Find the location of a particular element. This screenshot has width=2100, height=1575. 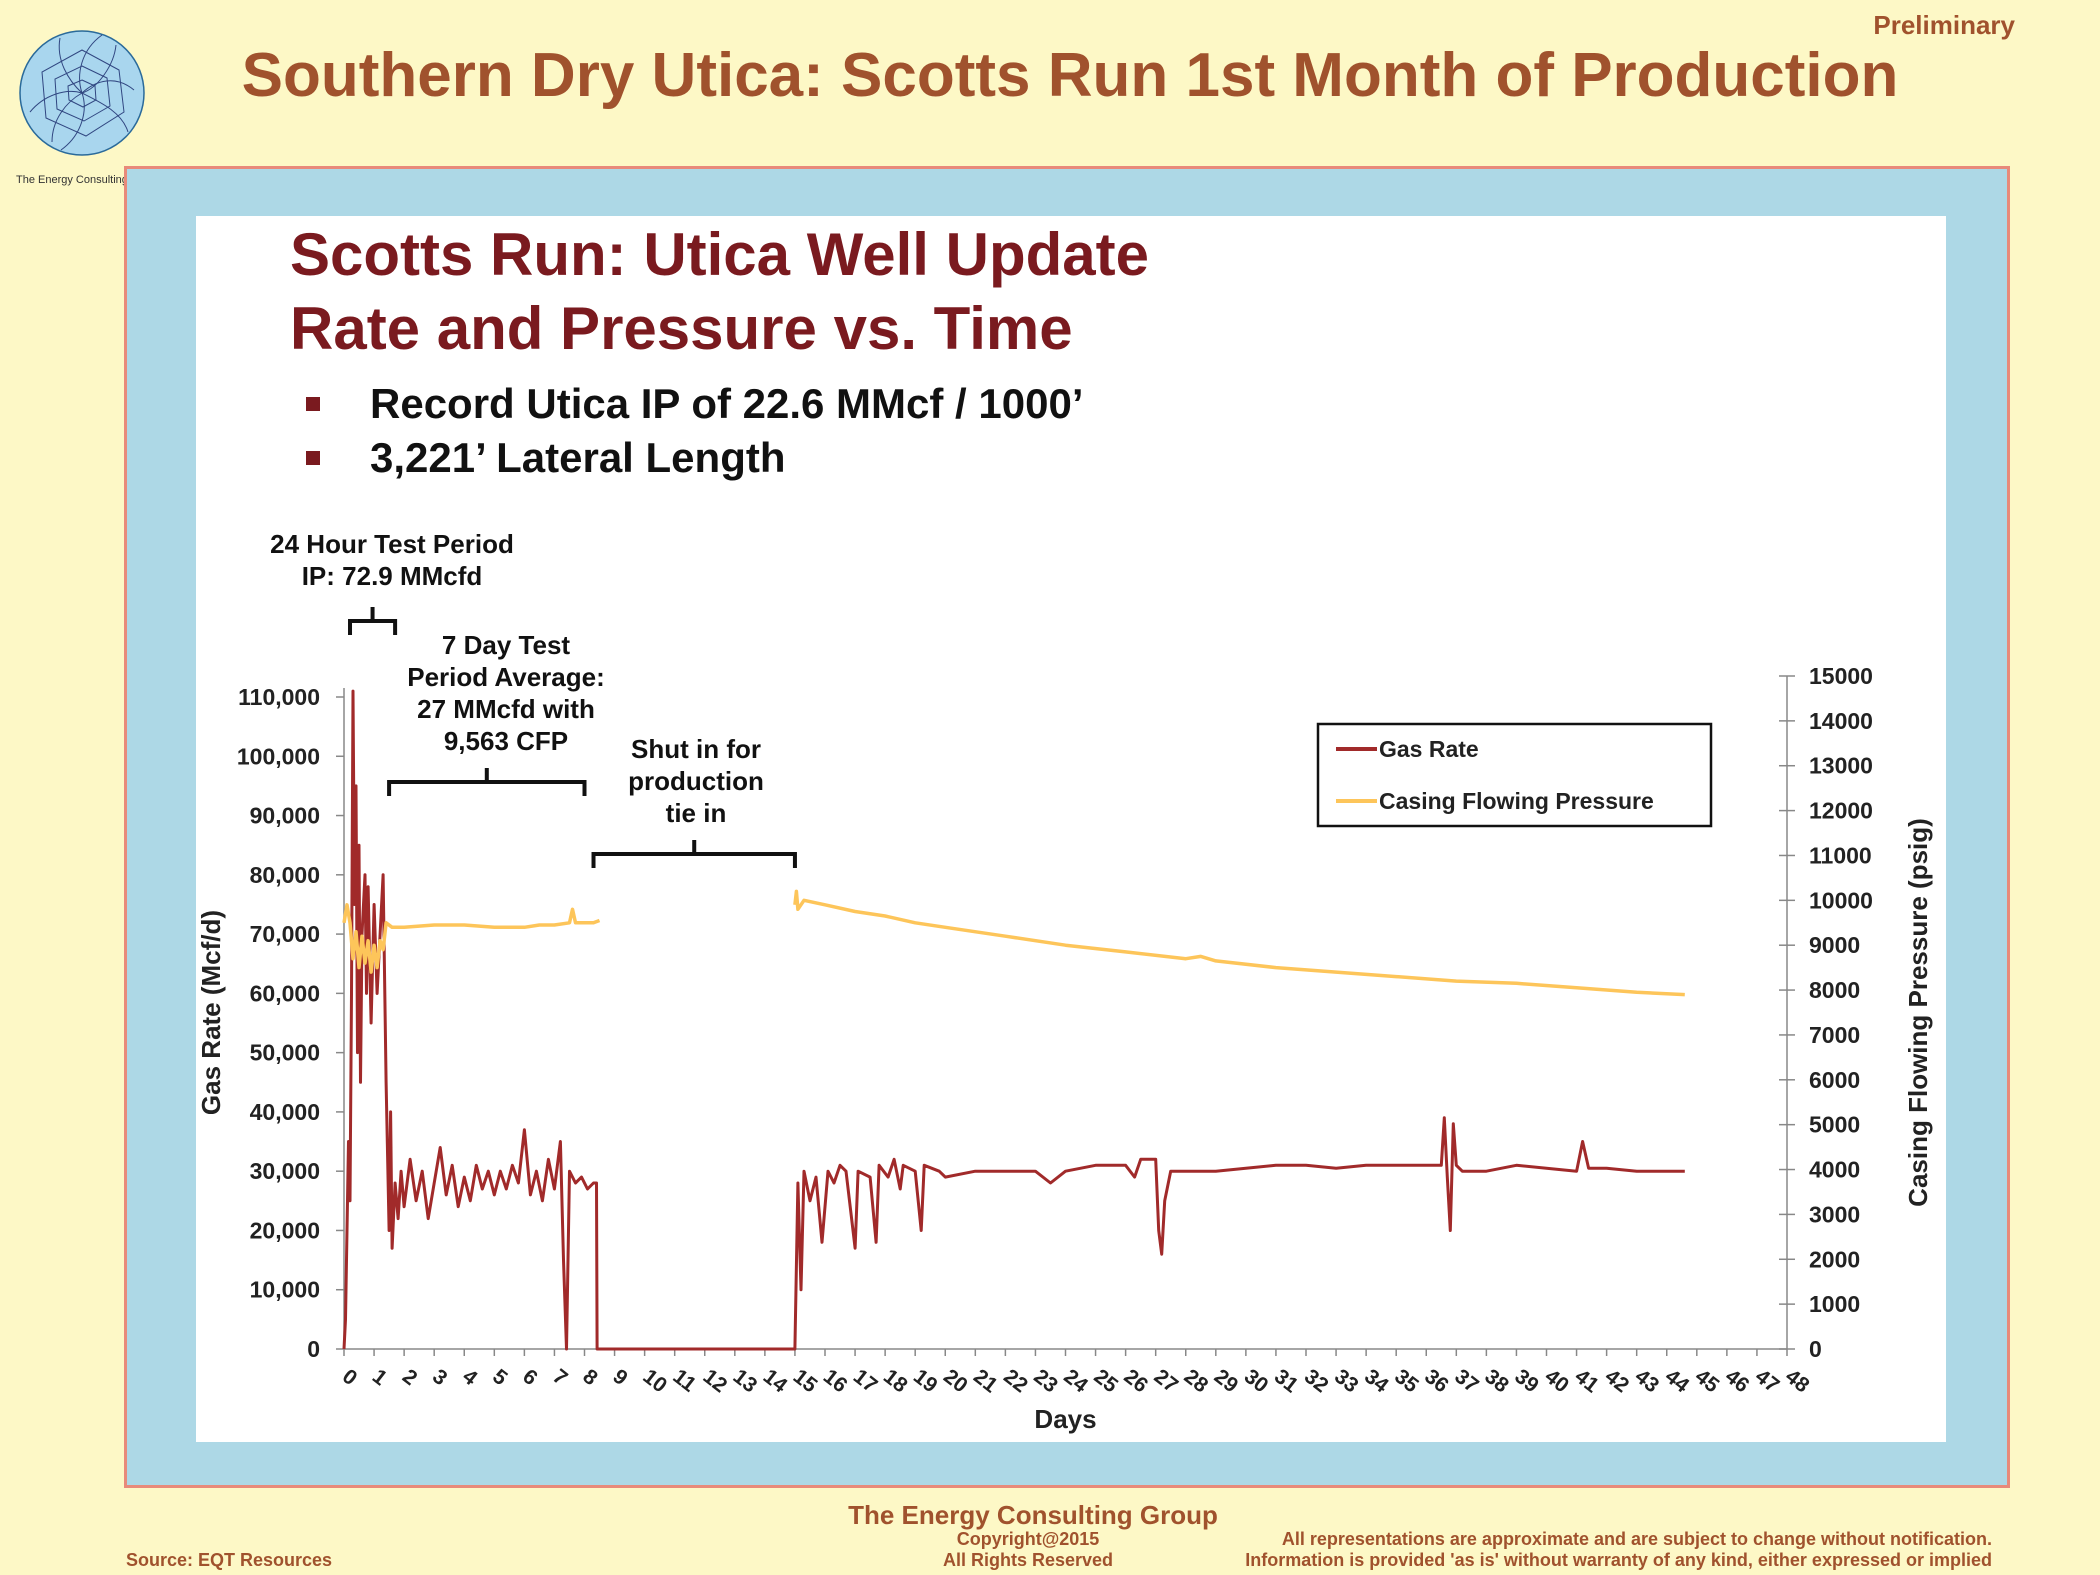

x-tick-label: 35 is located at coordinates (1406, 1381).